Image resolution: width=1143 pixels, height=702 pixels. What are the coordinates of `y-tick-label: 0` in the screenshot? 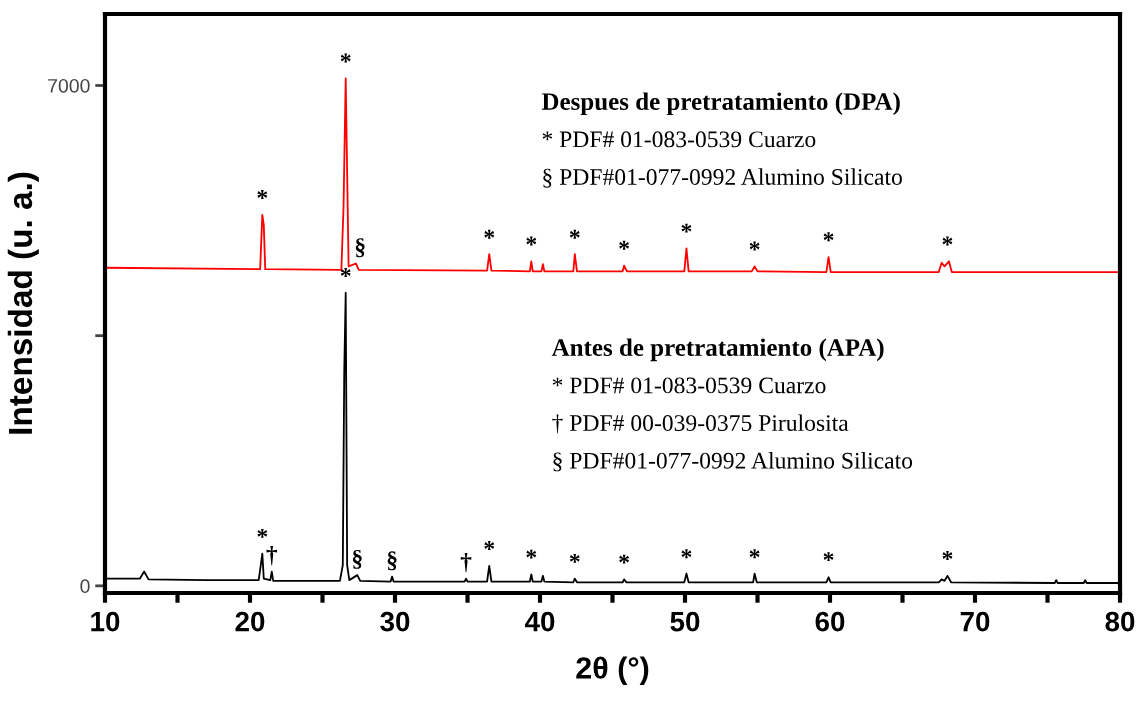 It's located at (85, 586).